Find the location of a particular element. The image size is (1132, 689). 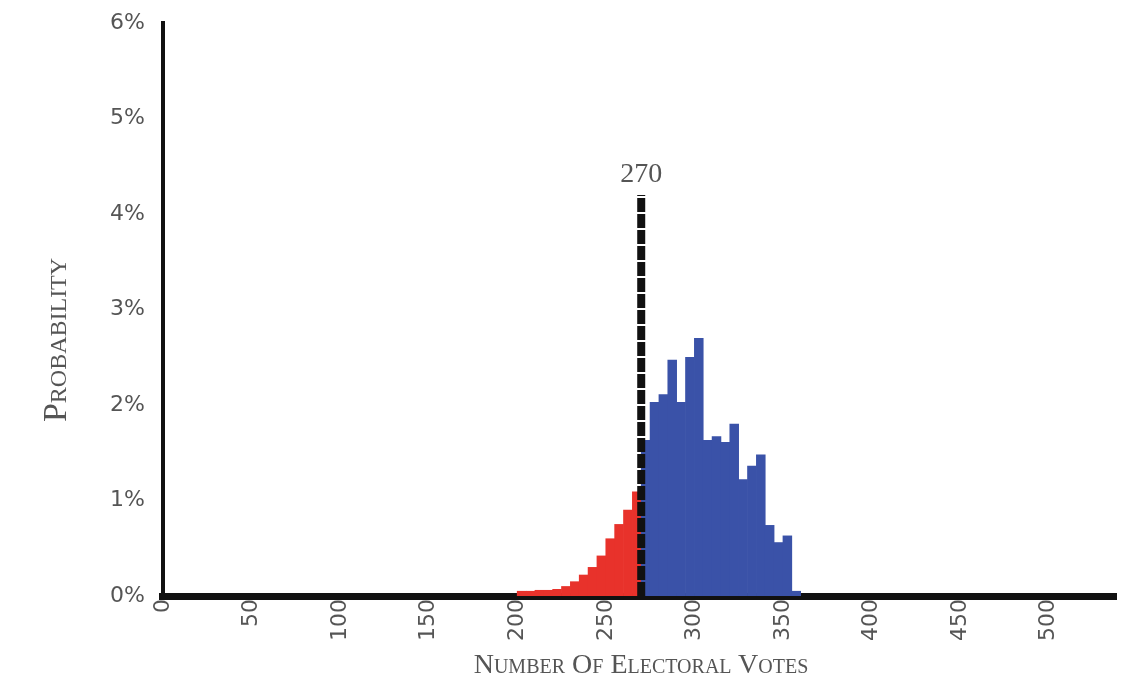

x-tick-label: 0 is located at coordinates (161, 606).